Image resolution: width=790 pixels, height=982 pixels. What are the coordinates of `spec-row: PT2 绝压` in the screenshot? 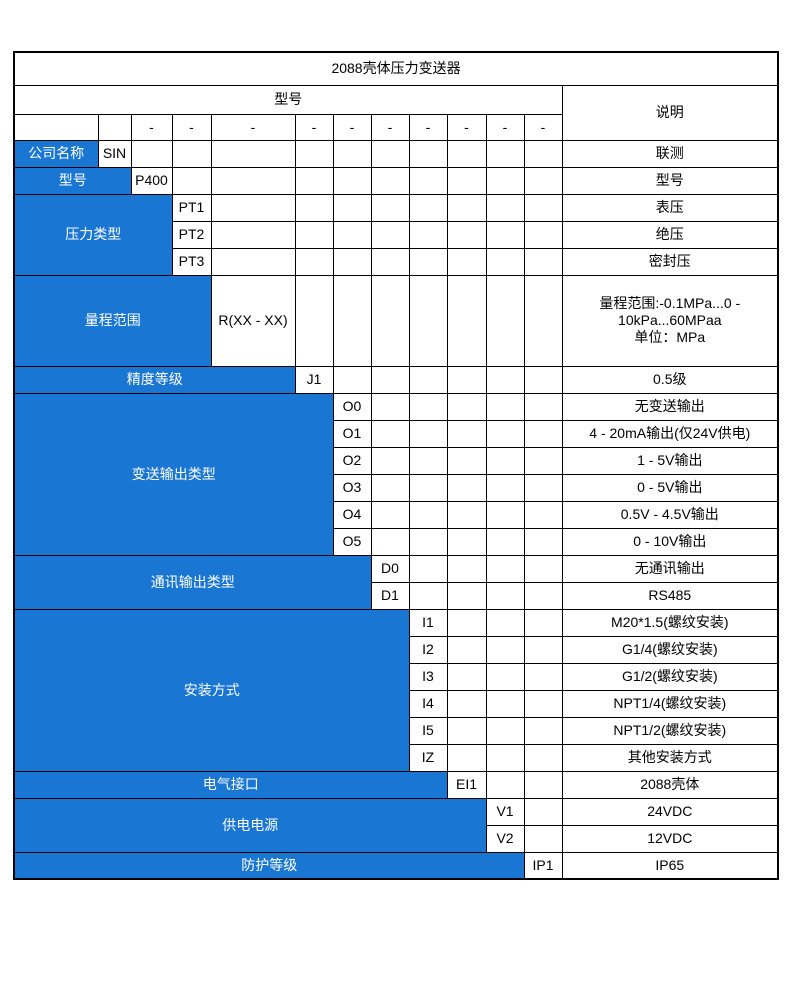 It's located at (396, 234).